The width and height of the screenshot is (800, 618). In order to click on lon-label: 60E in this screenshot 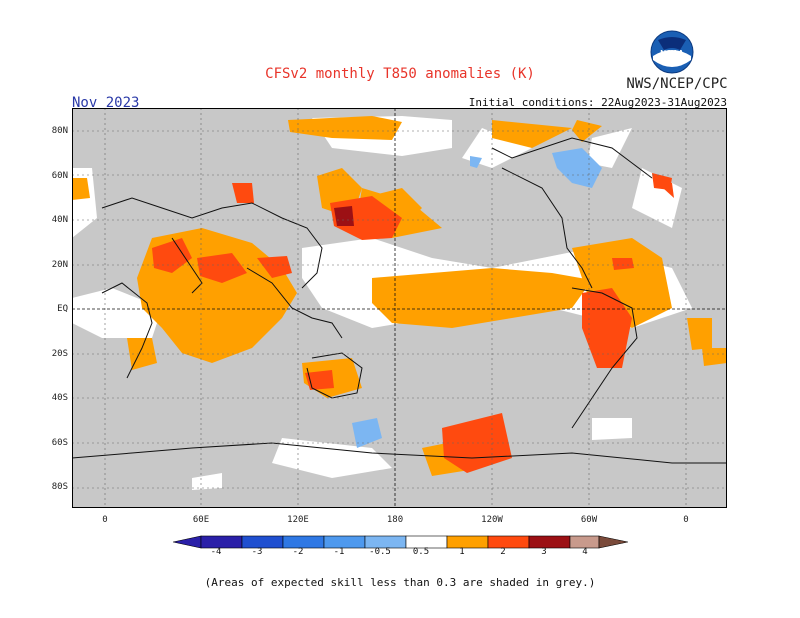, I will do `click(201, 520)`.